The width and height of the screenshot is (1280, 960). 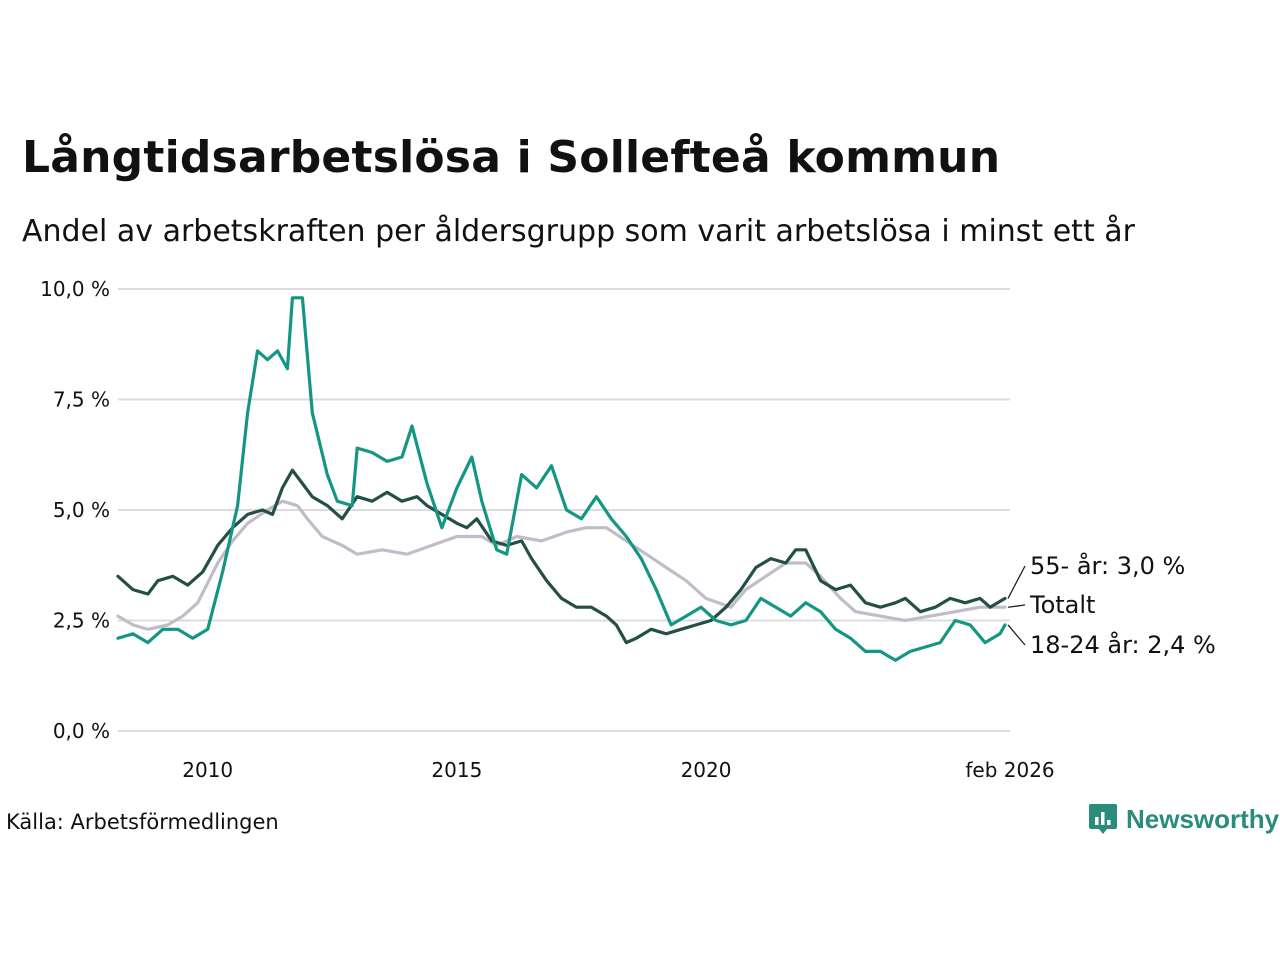 I want to click on chart-title: Långtidsarbetslösa i Sollefteå kommun, so click(x=511, y=157).